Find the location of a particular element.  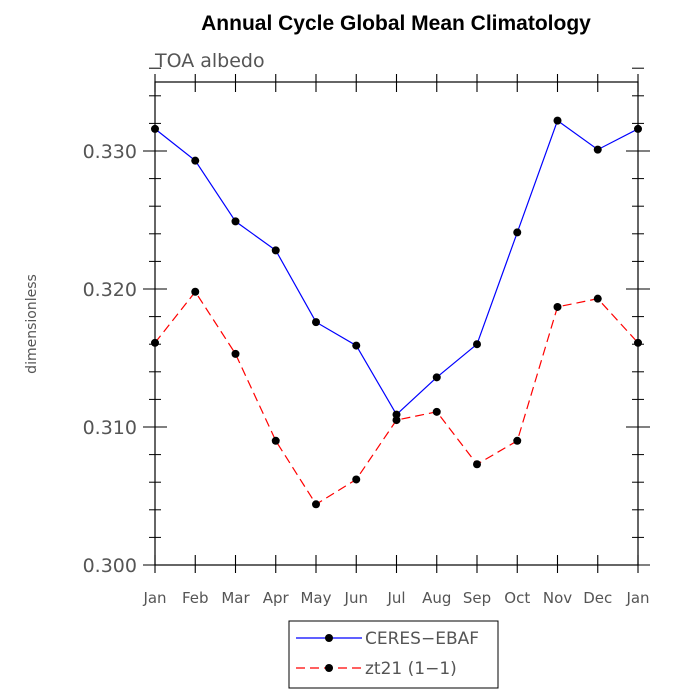

legend-box is located at coordinates (393, 654).